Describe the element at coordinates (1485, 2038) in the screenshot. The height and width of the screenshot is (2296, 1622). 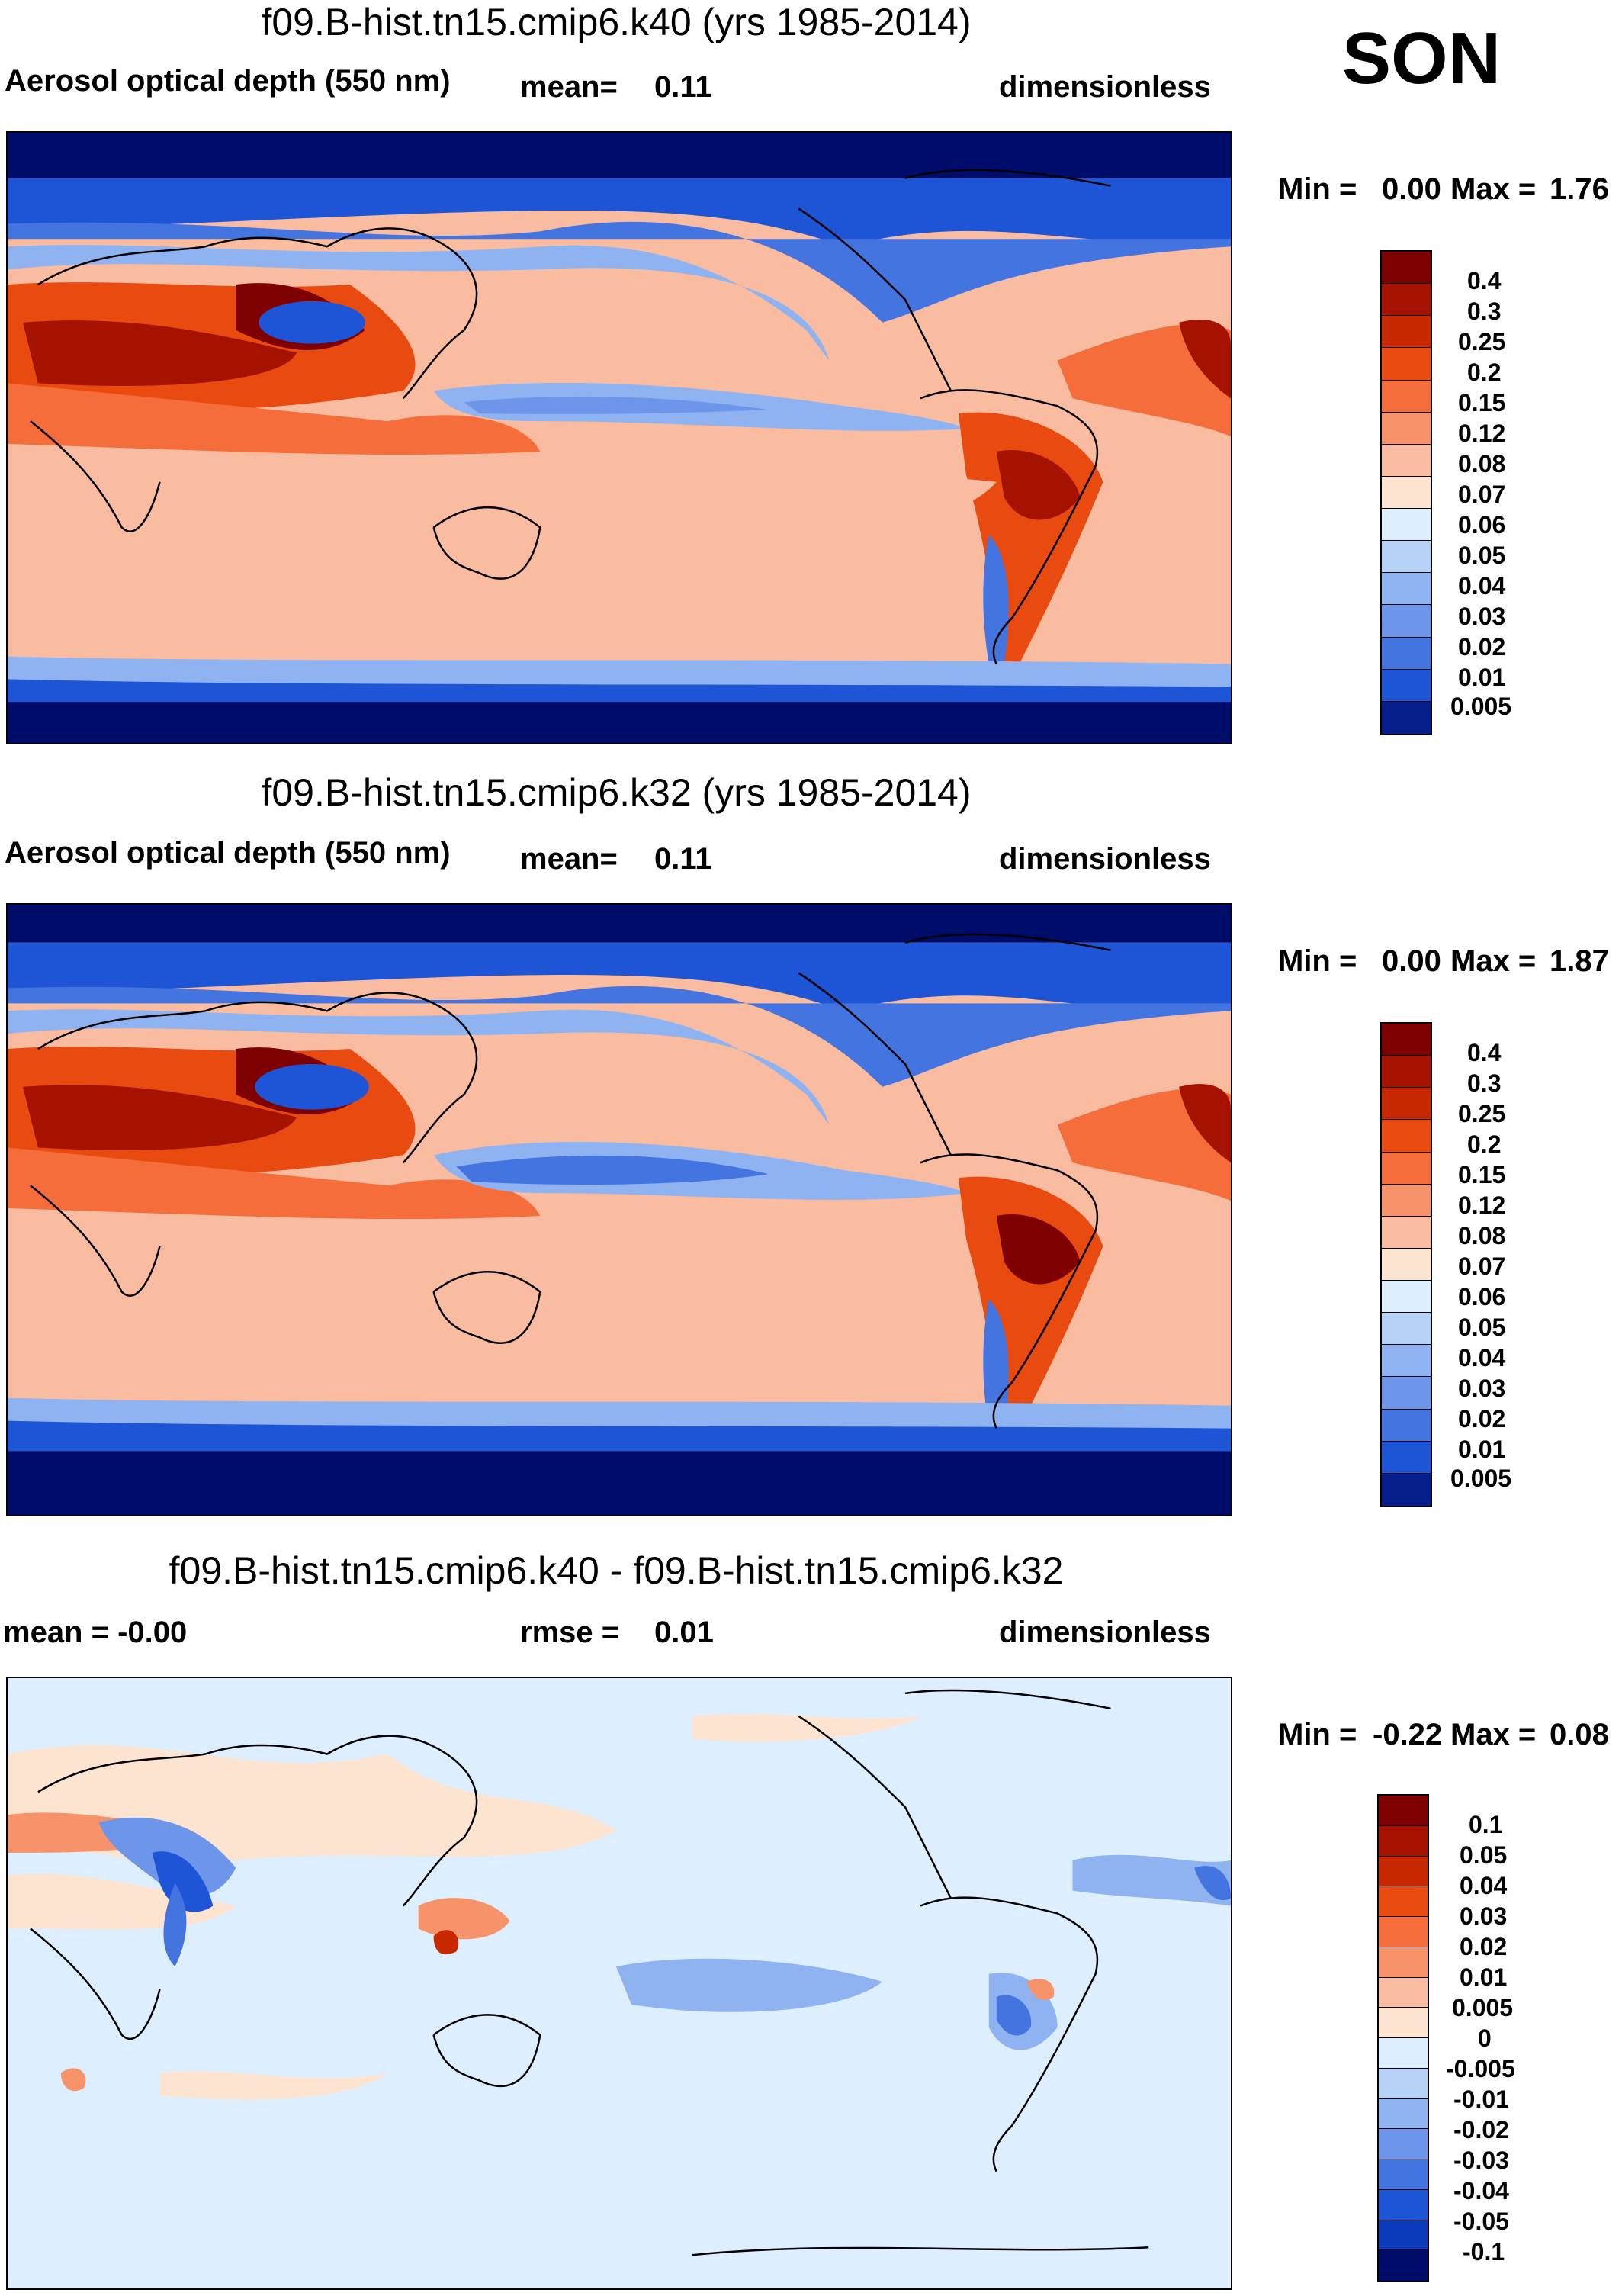
I see `colorbar-tick: 0` at that location.